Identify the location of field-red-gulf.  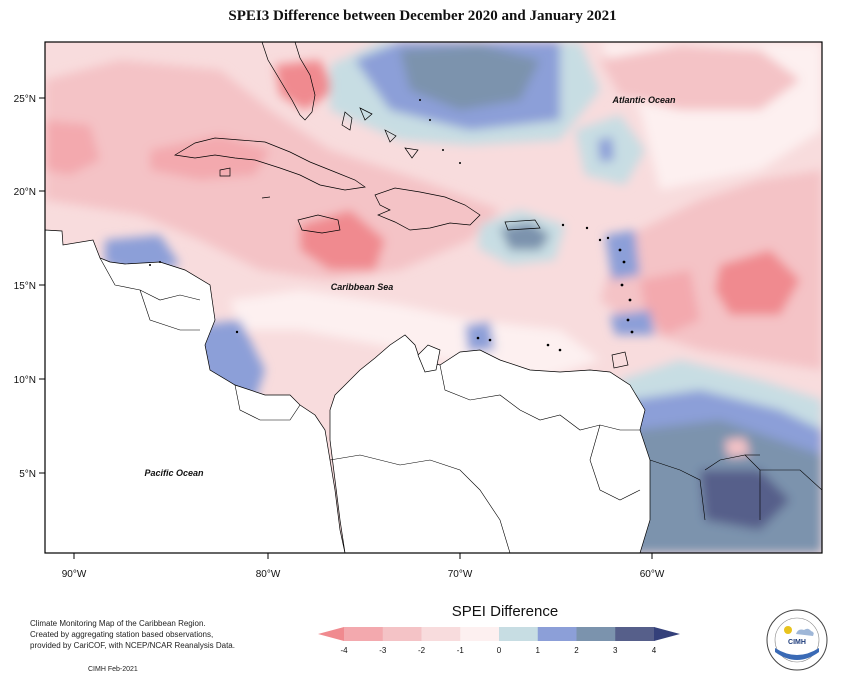
(72, 147).